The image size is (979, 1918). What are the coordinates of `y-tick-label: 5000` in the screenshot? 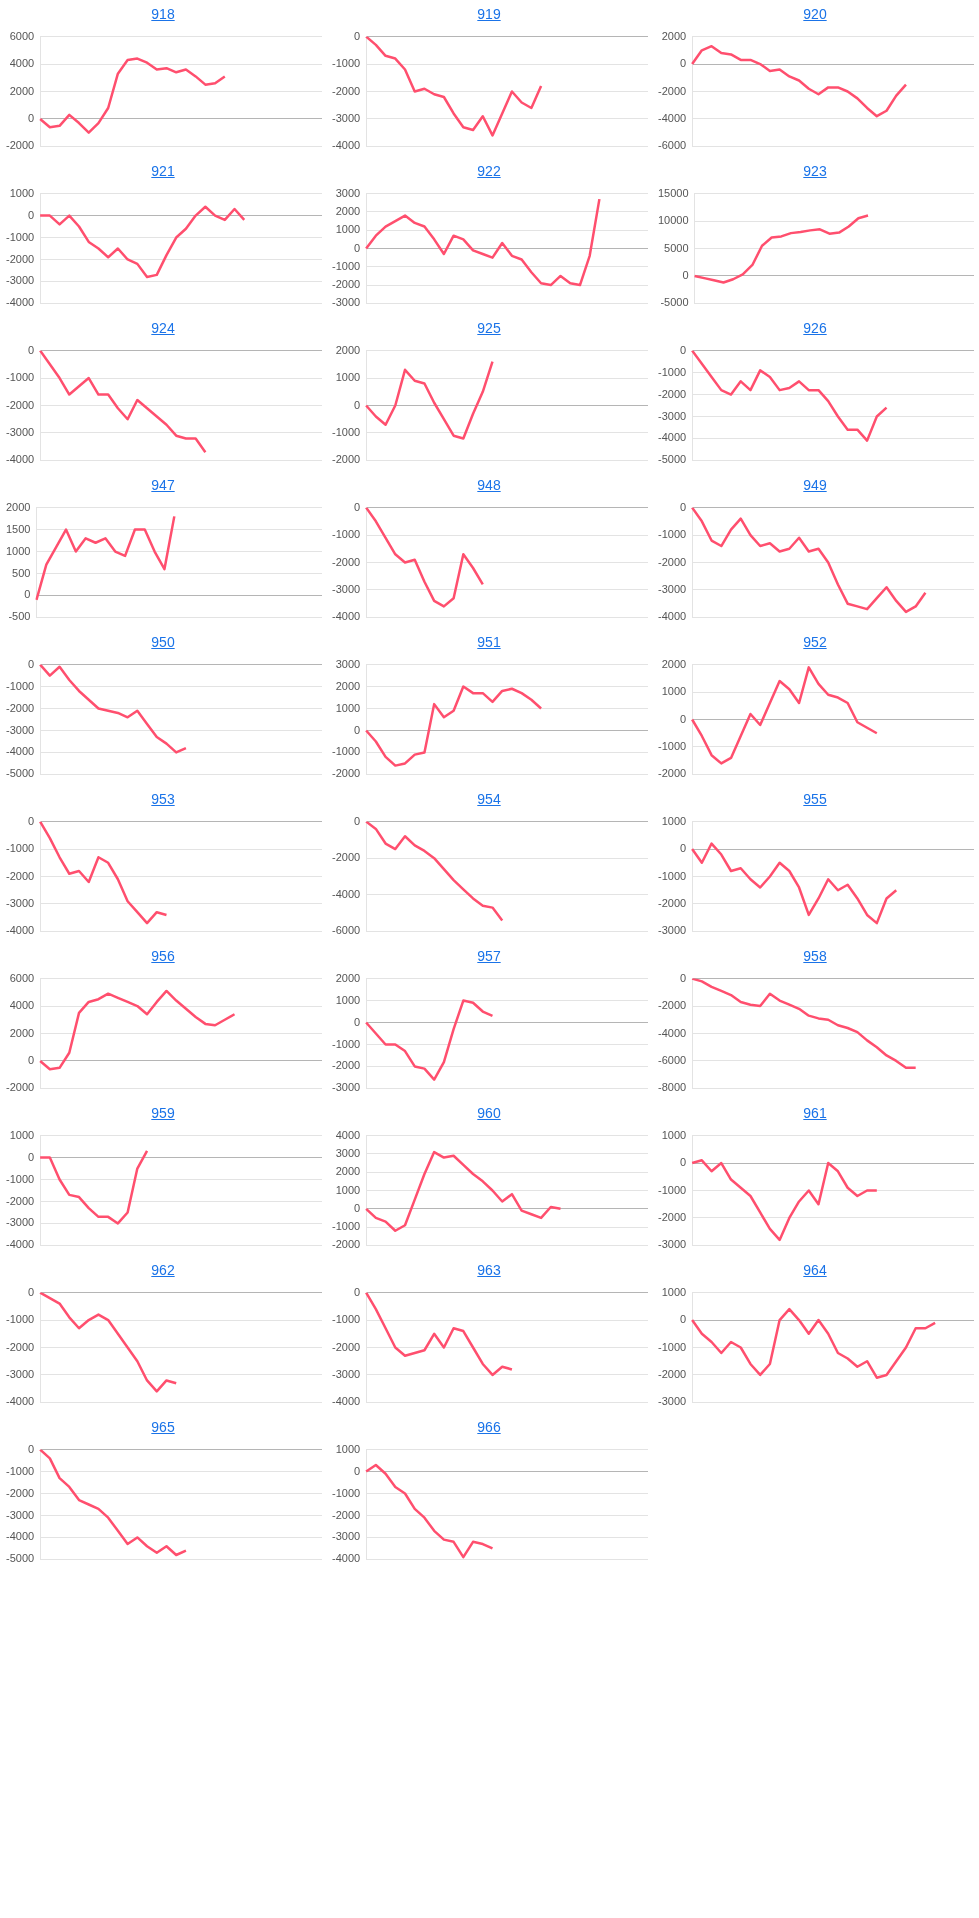 It's located at (676, 247).